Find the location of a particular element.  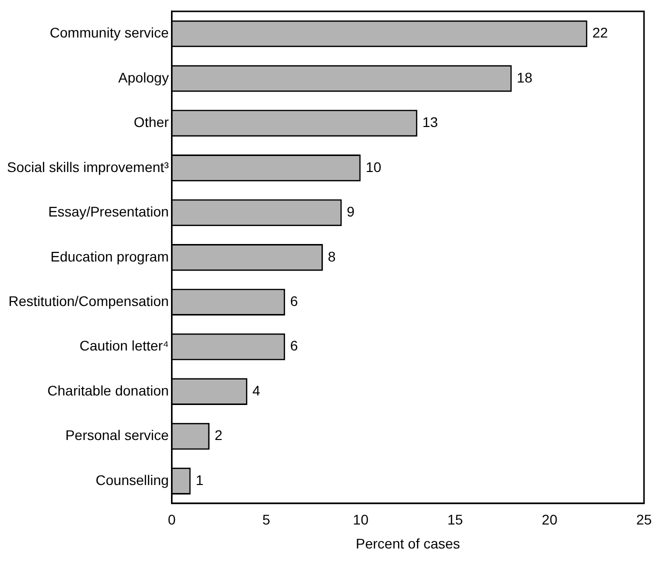

y-tick-label: Apology is located at coordinates (143, 77).